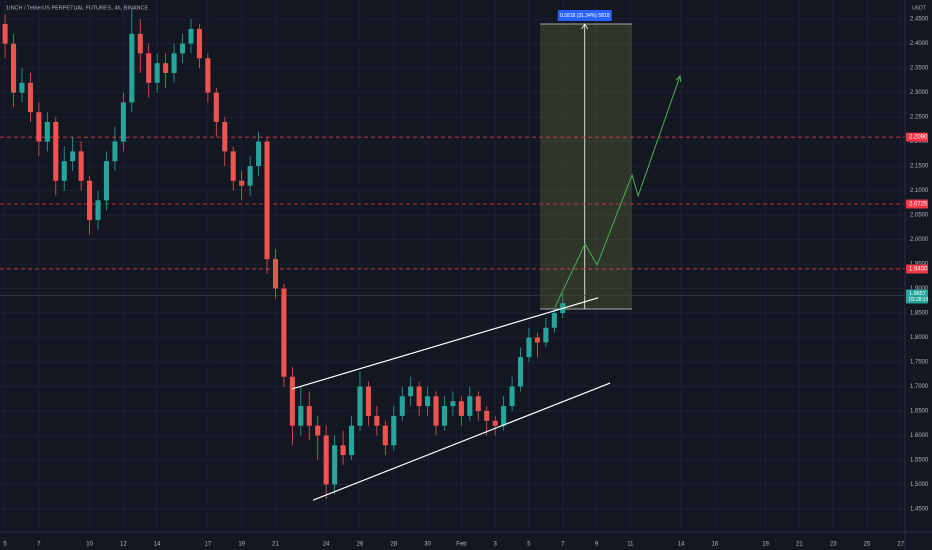 This screenshot has width=932, height=550. What do you see at coordinates (919, 216) in the screenshot?
I see `y-tick-label: 2.0500` at bounding box center [919, 216].